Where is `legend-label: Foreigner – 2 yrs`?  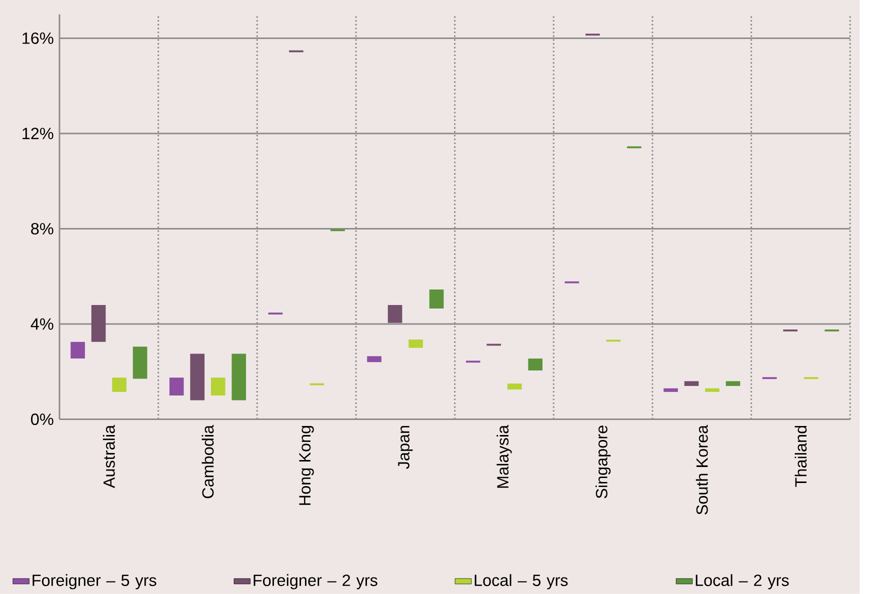
legend-label: Foreigner – 2 yrs is located at coordinates (316, 582).